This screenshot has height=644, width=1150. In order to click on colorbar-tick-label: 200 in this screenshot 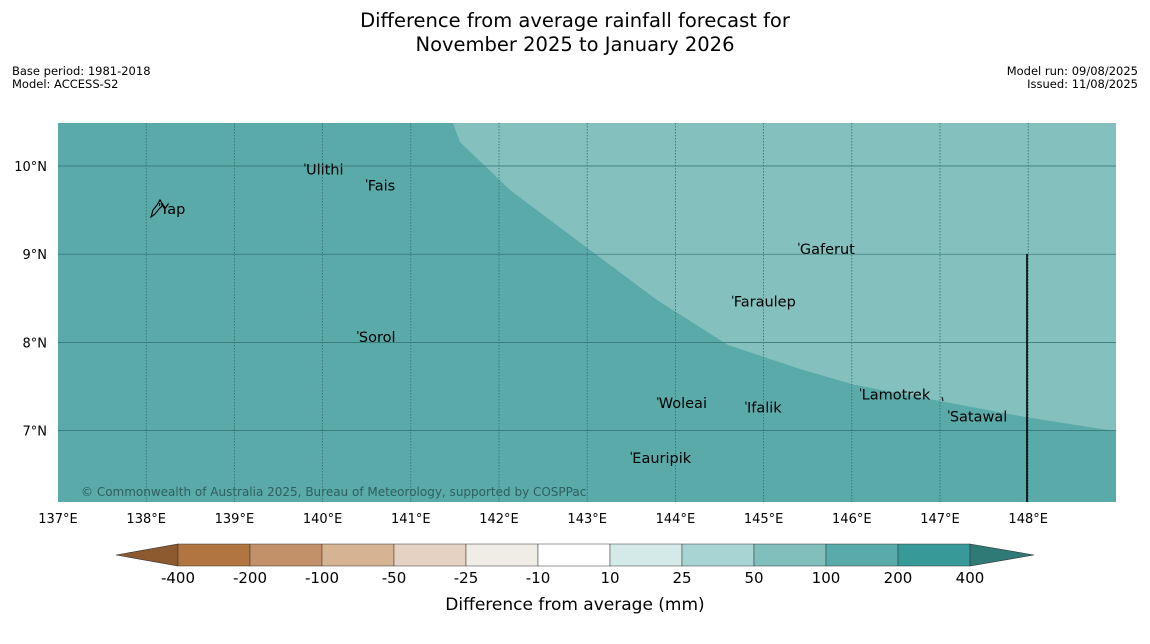, I will do `click(898, 578)`.